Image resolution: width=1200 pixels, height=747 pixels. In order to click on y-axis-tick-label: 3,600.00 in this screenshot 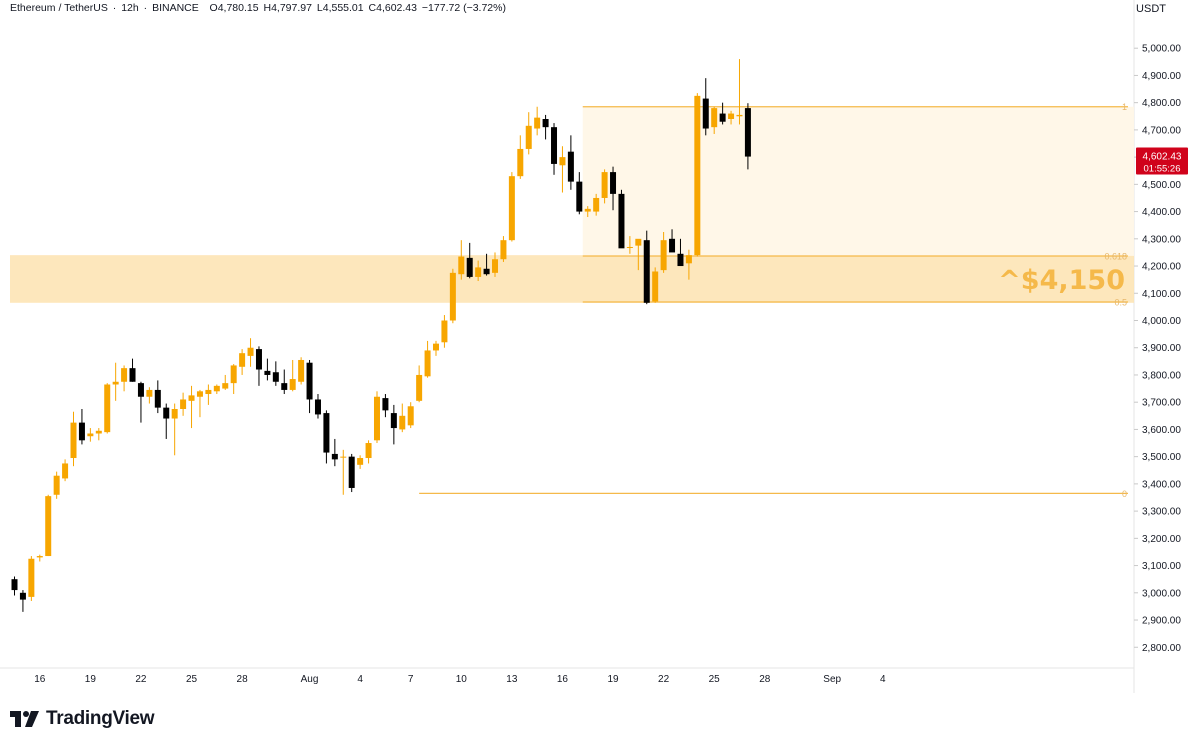, I will do `click(1161, 430)`.